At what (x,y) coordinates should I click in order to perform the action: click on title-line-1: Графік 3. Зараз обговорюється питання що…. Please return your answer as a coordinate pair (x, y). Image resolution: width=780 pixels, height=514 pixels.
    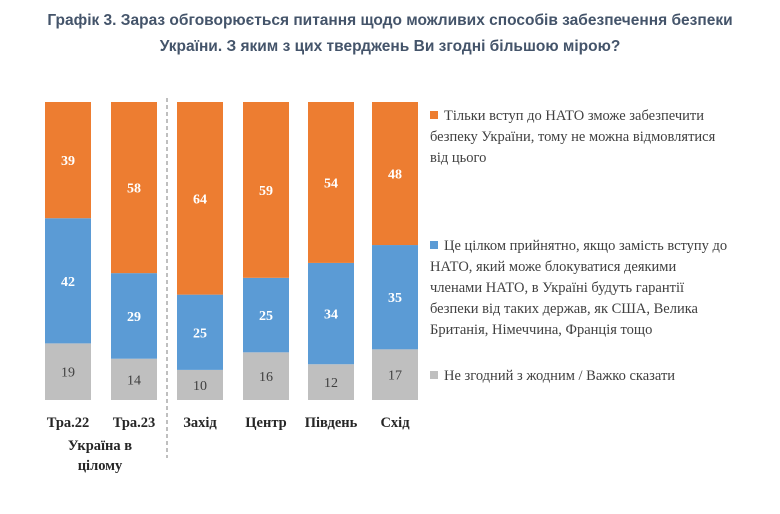
    Looking at the image, I should click on (390, 20).